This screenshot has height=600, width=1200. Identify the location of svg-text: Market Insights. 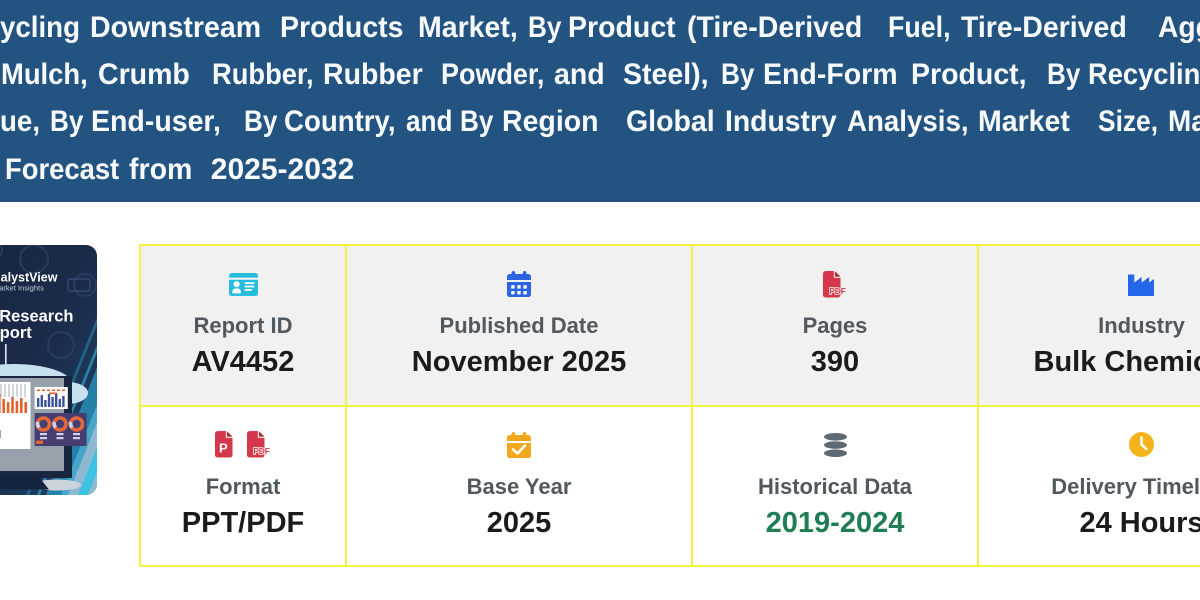
(22, 288).